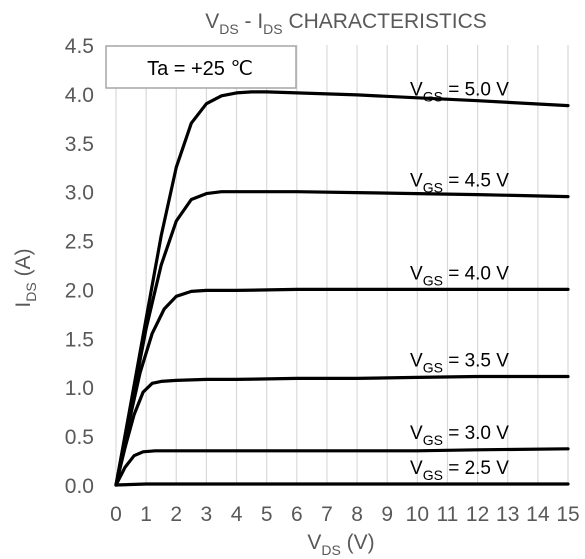  Describe the element at coordinates (342, 467) in the screenshot. I see `series-line-vgs-3.0` at that location.